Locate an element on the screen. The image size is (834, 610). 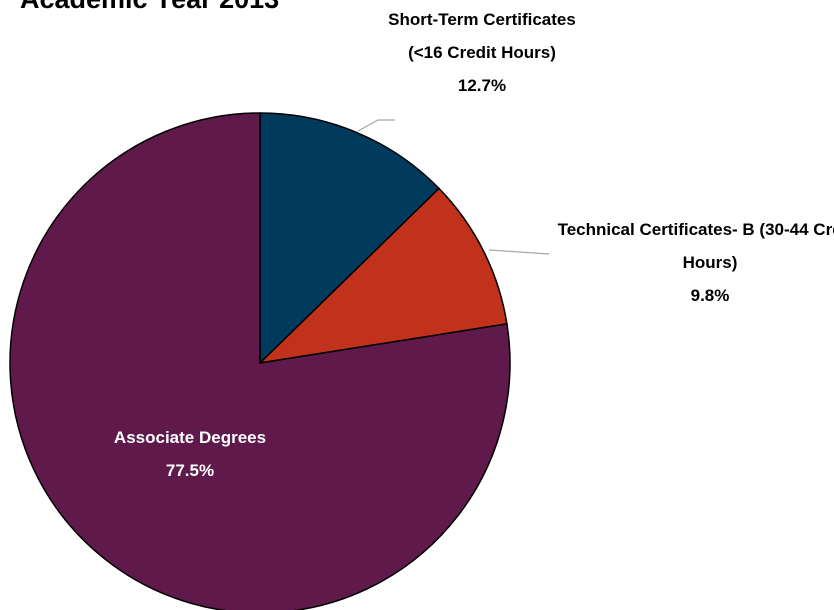
chart-title: Academic Year 2013 is located at coordinates (149, 7).